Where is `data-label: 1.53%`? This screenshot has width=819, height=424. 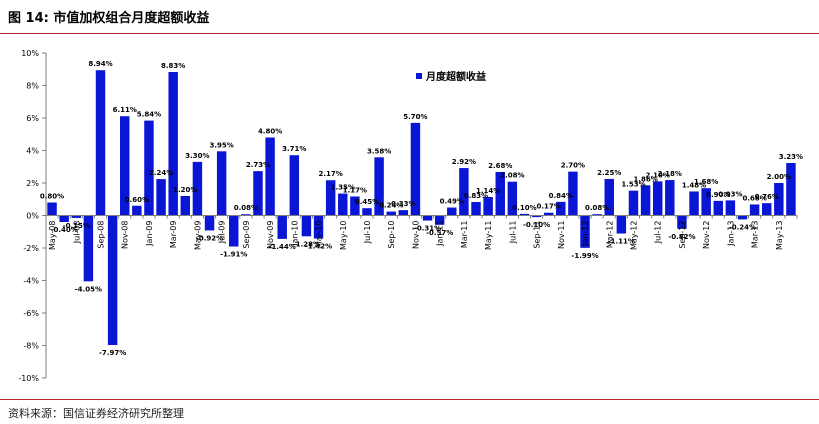 data-label: 1.53% is located at coordinates (633, 185).